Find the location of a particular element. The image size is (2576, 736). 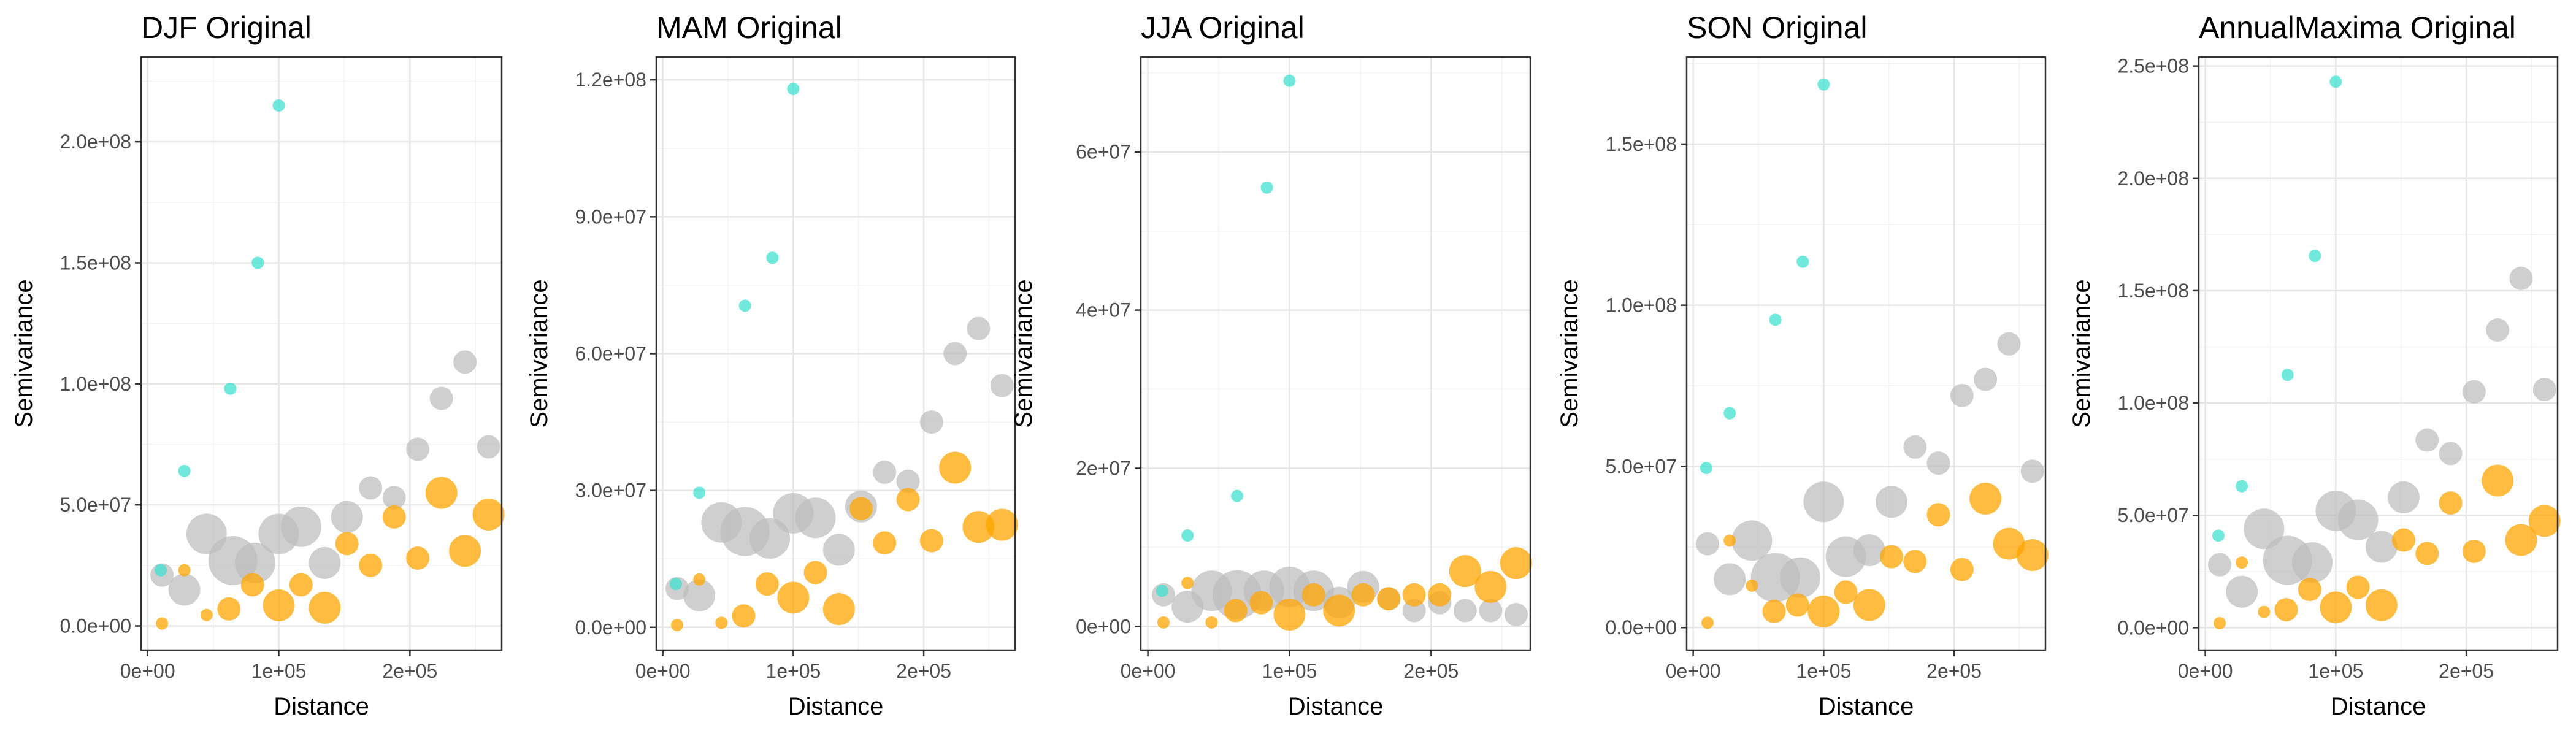

panel-title: JJA Original is located at coordinates (1223, 27).